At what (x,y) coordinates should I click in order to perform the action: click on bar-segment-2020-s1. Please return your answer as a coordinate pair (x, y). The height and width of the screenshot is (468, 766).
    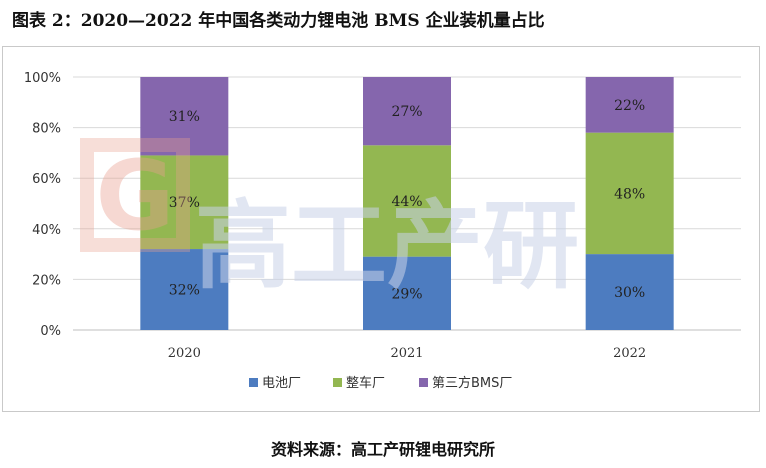
    Looking at the image, I should click on (184, 202).